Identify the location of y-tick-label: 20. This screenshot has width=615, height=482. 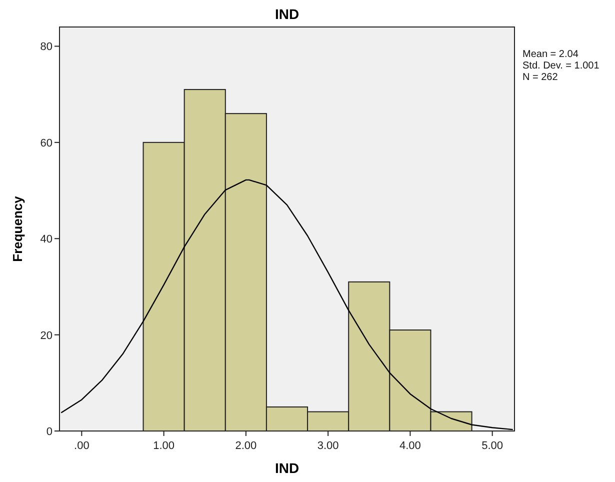
(46, 336).